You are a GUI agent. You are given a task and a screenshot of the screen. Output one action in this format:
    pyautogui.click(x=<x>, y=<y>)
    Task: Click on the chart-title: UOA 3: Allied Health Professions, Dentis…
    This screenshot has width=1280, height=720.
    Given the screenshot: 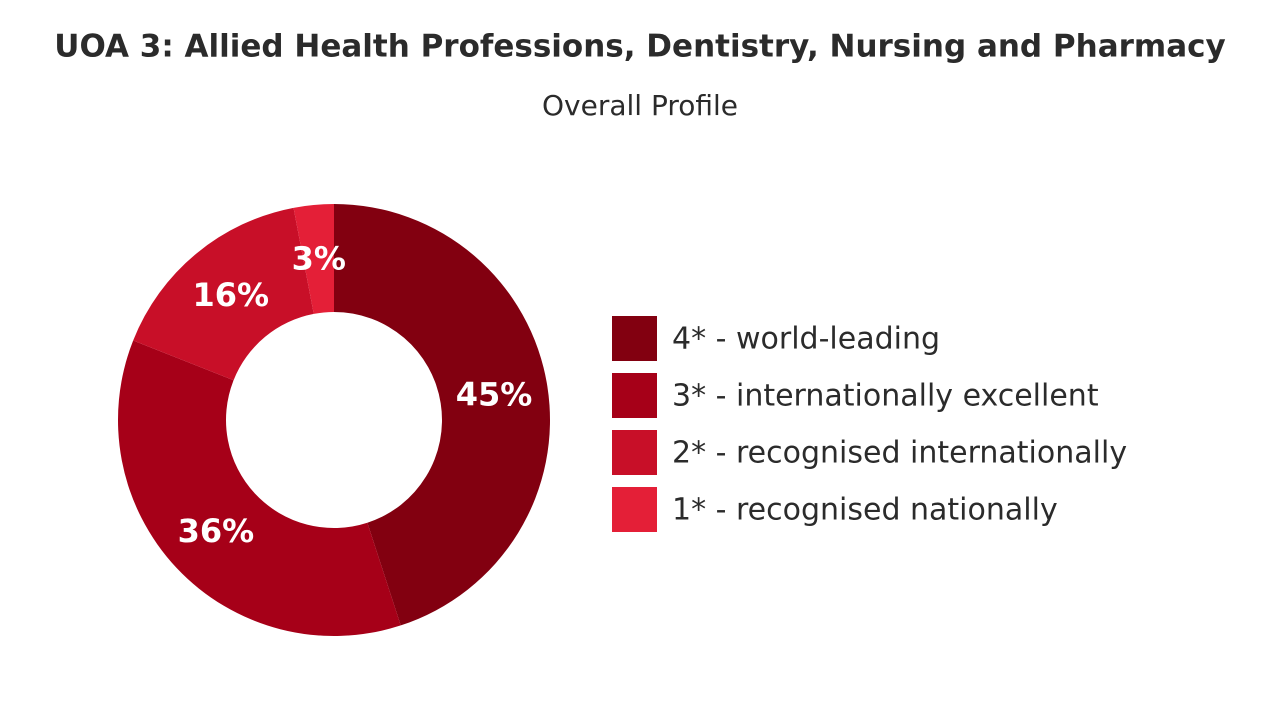 What is the action you would take?
    pyautogui.click(x=639, y=47)
    